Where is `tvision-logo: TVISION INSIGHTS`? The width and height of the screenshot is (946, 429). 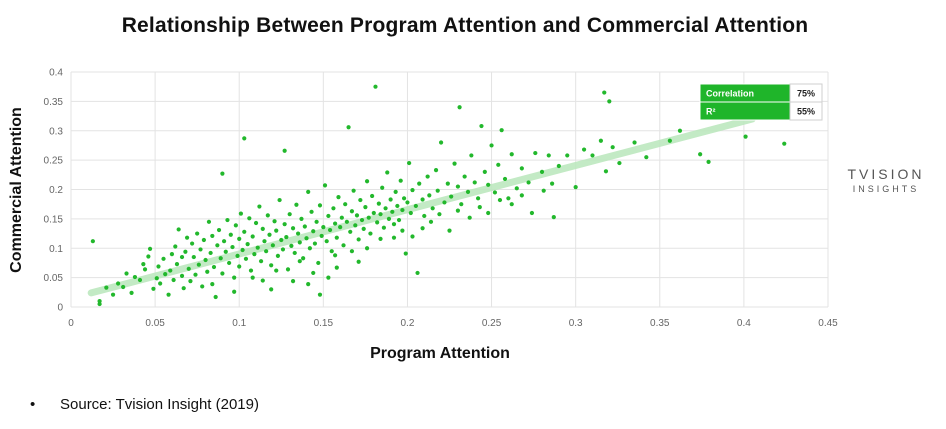 tvision-logo: TVISION INSIGHTS is located at coordinates (886, 180).